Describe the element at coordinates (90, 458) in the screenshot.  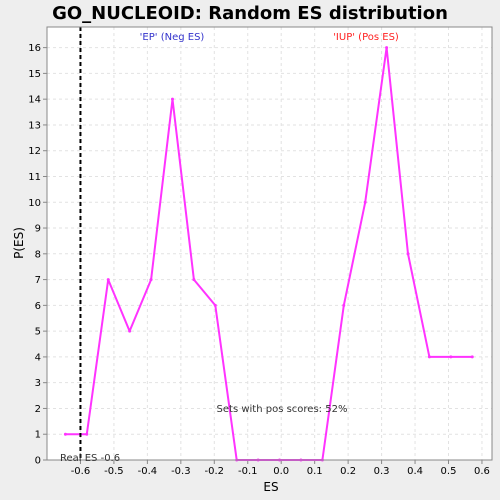
I see `real-es-label: Real ES -0.6` at that location.